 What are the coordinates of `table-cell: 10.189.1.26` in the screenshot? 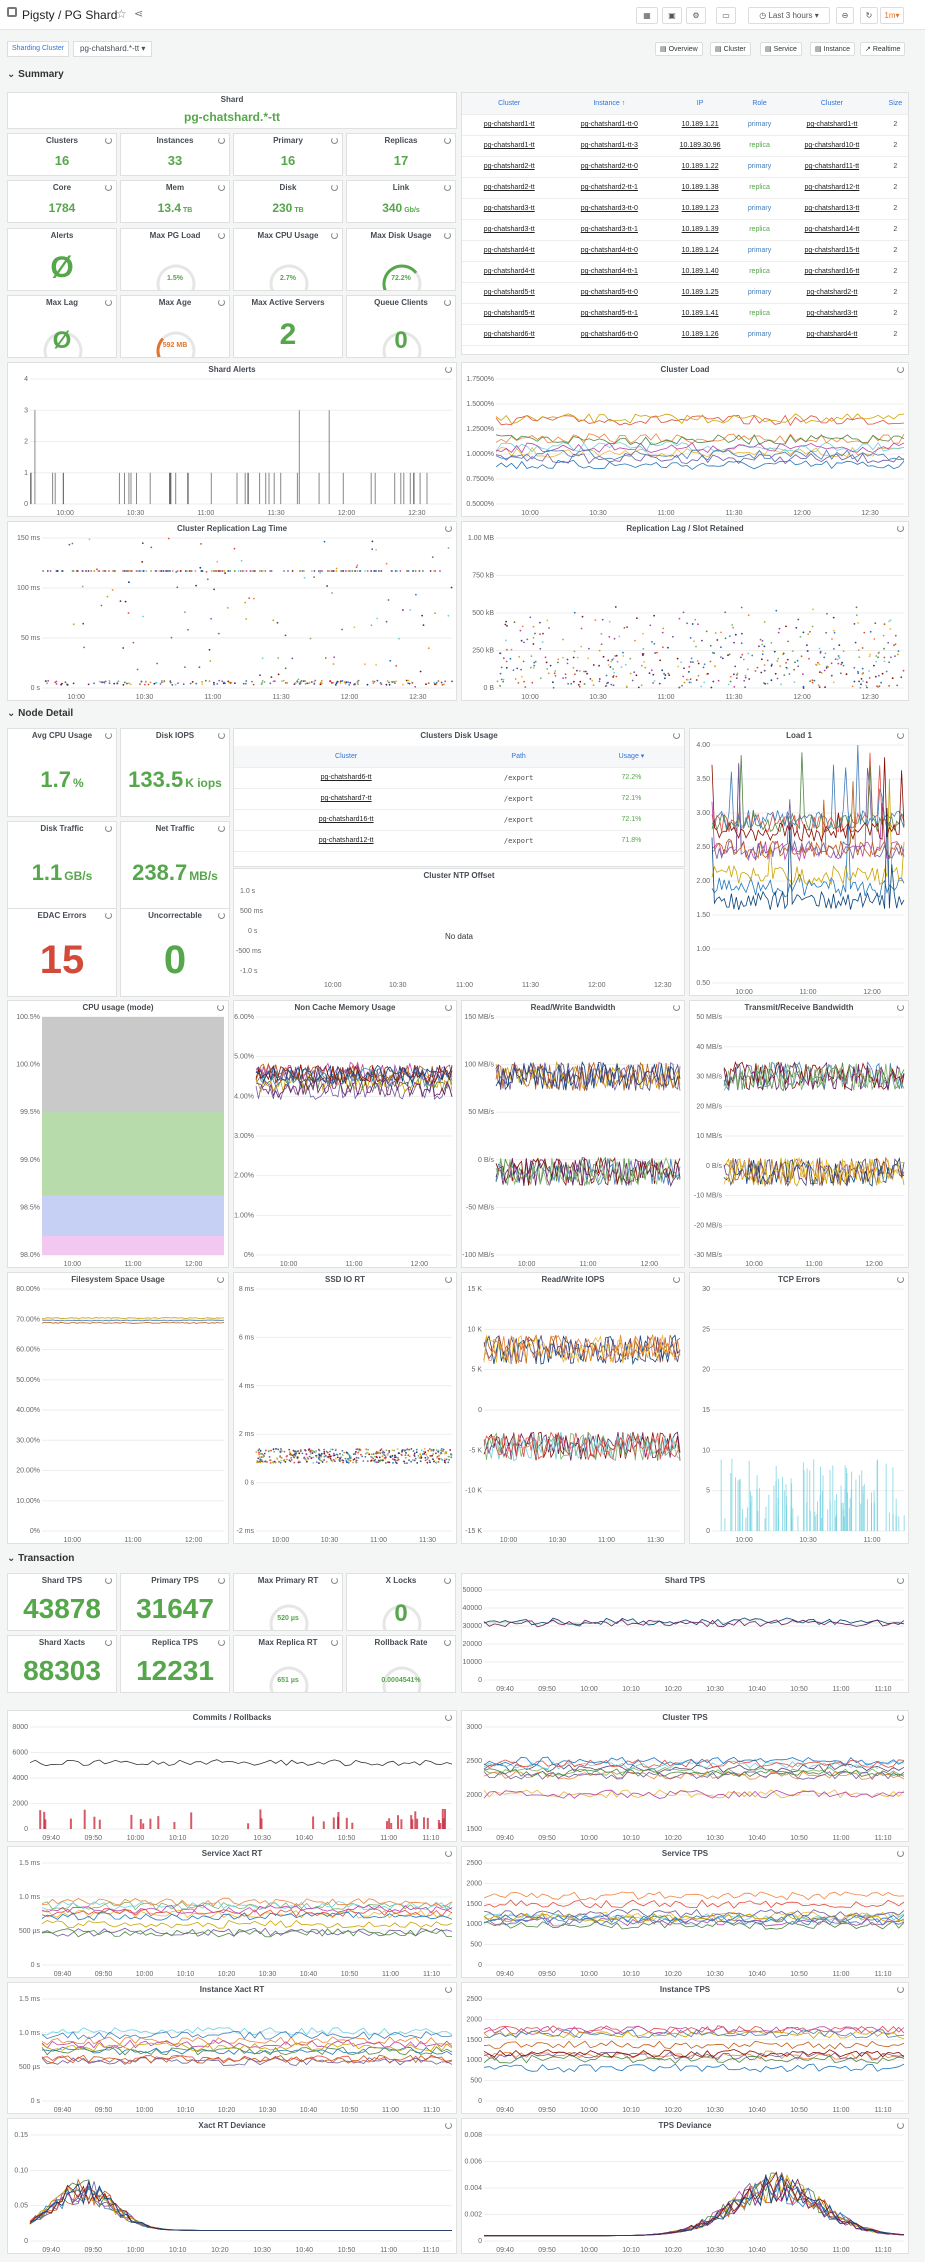 It's located at (700, 335).